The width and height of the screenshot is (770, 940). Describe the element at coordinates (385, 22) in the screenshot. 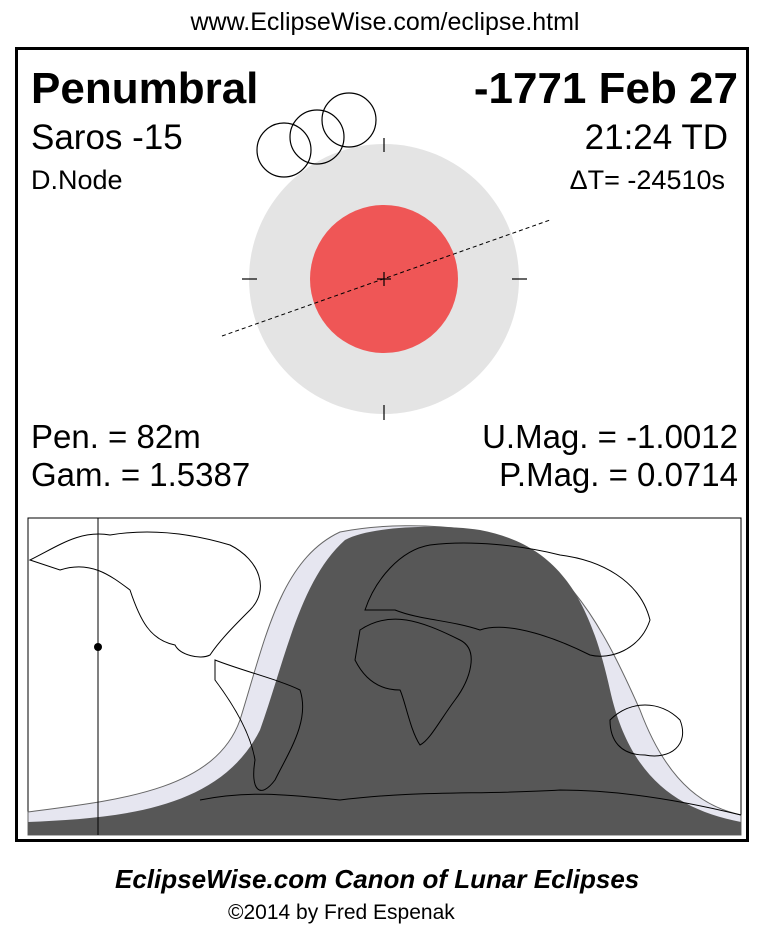

I see `url: www.EclipseWise.com/eclipse.html` at that location.